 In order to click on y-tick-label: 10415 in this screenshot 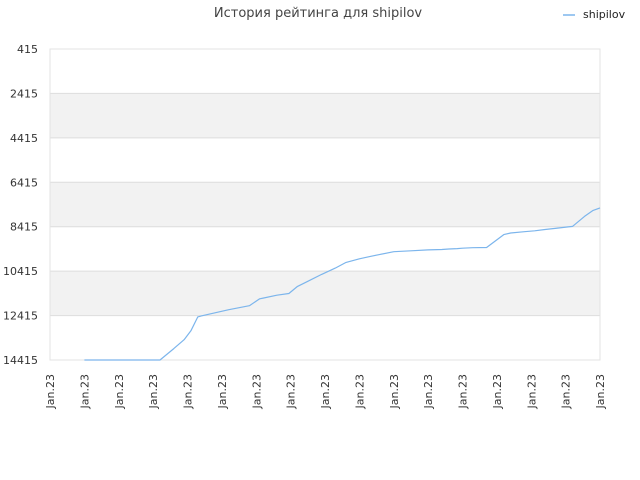, I will do `click(20, 271)`.